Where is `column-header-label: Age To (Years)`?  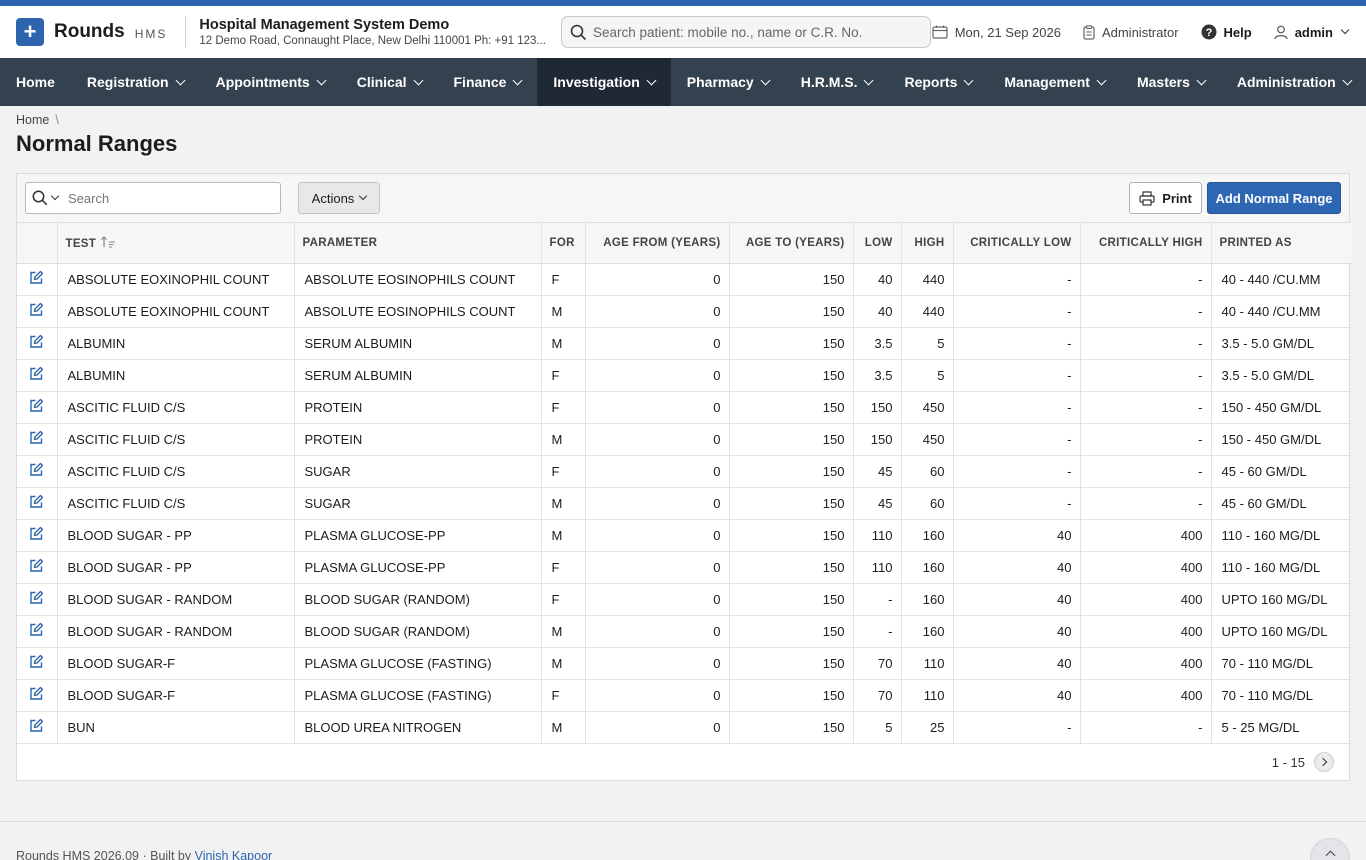
column-header-label: Age To (Years) is located at coordinates (795, 242).